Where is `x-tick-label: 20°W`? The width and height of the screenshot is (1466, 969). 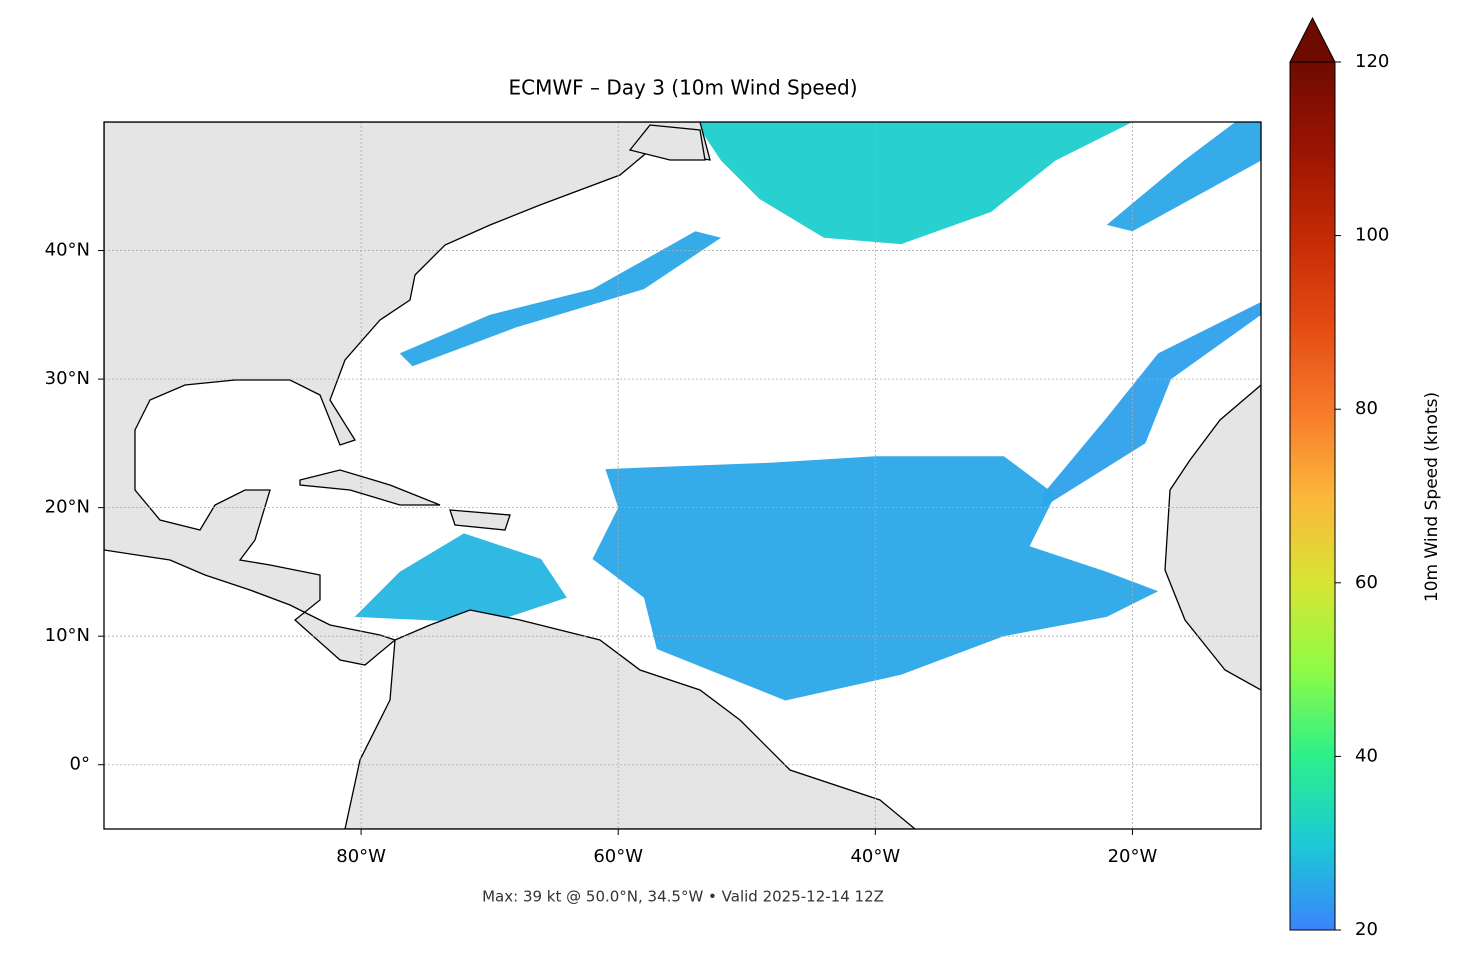 x-tick-label: 20°W is located at coordinates (1133, 856).